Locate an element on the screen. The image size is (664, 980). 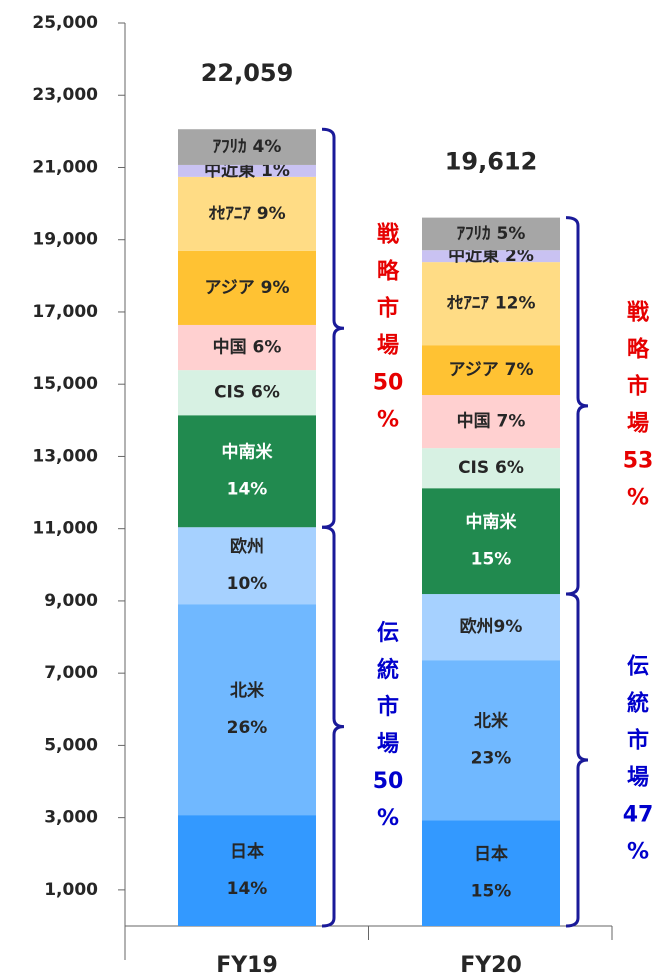
segment-label: 欧州9% is located at coordinates (491, 626).